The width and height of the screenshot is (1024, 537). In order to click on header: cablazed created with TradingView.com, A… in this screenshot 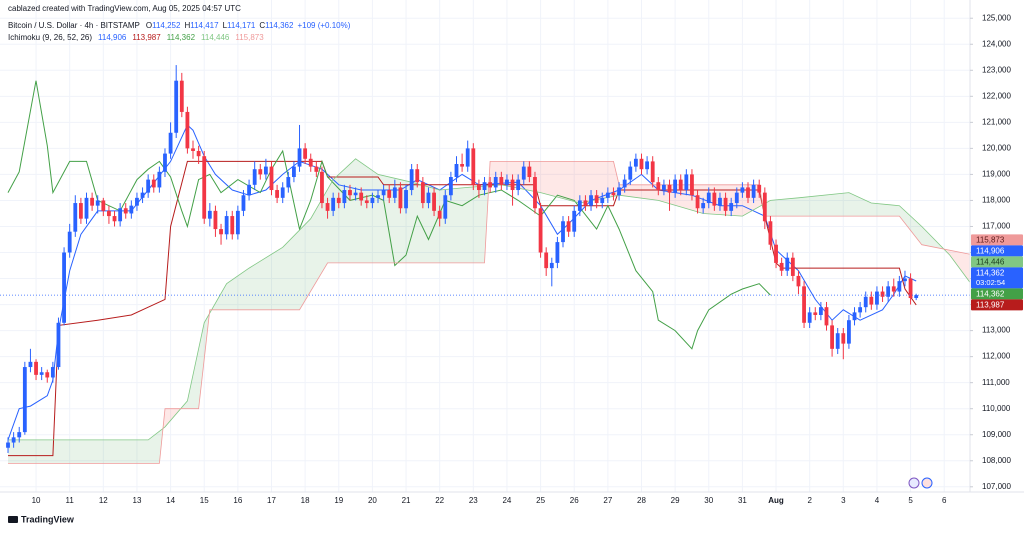, I will do `click(124, 8)`.